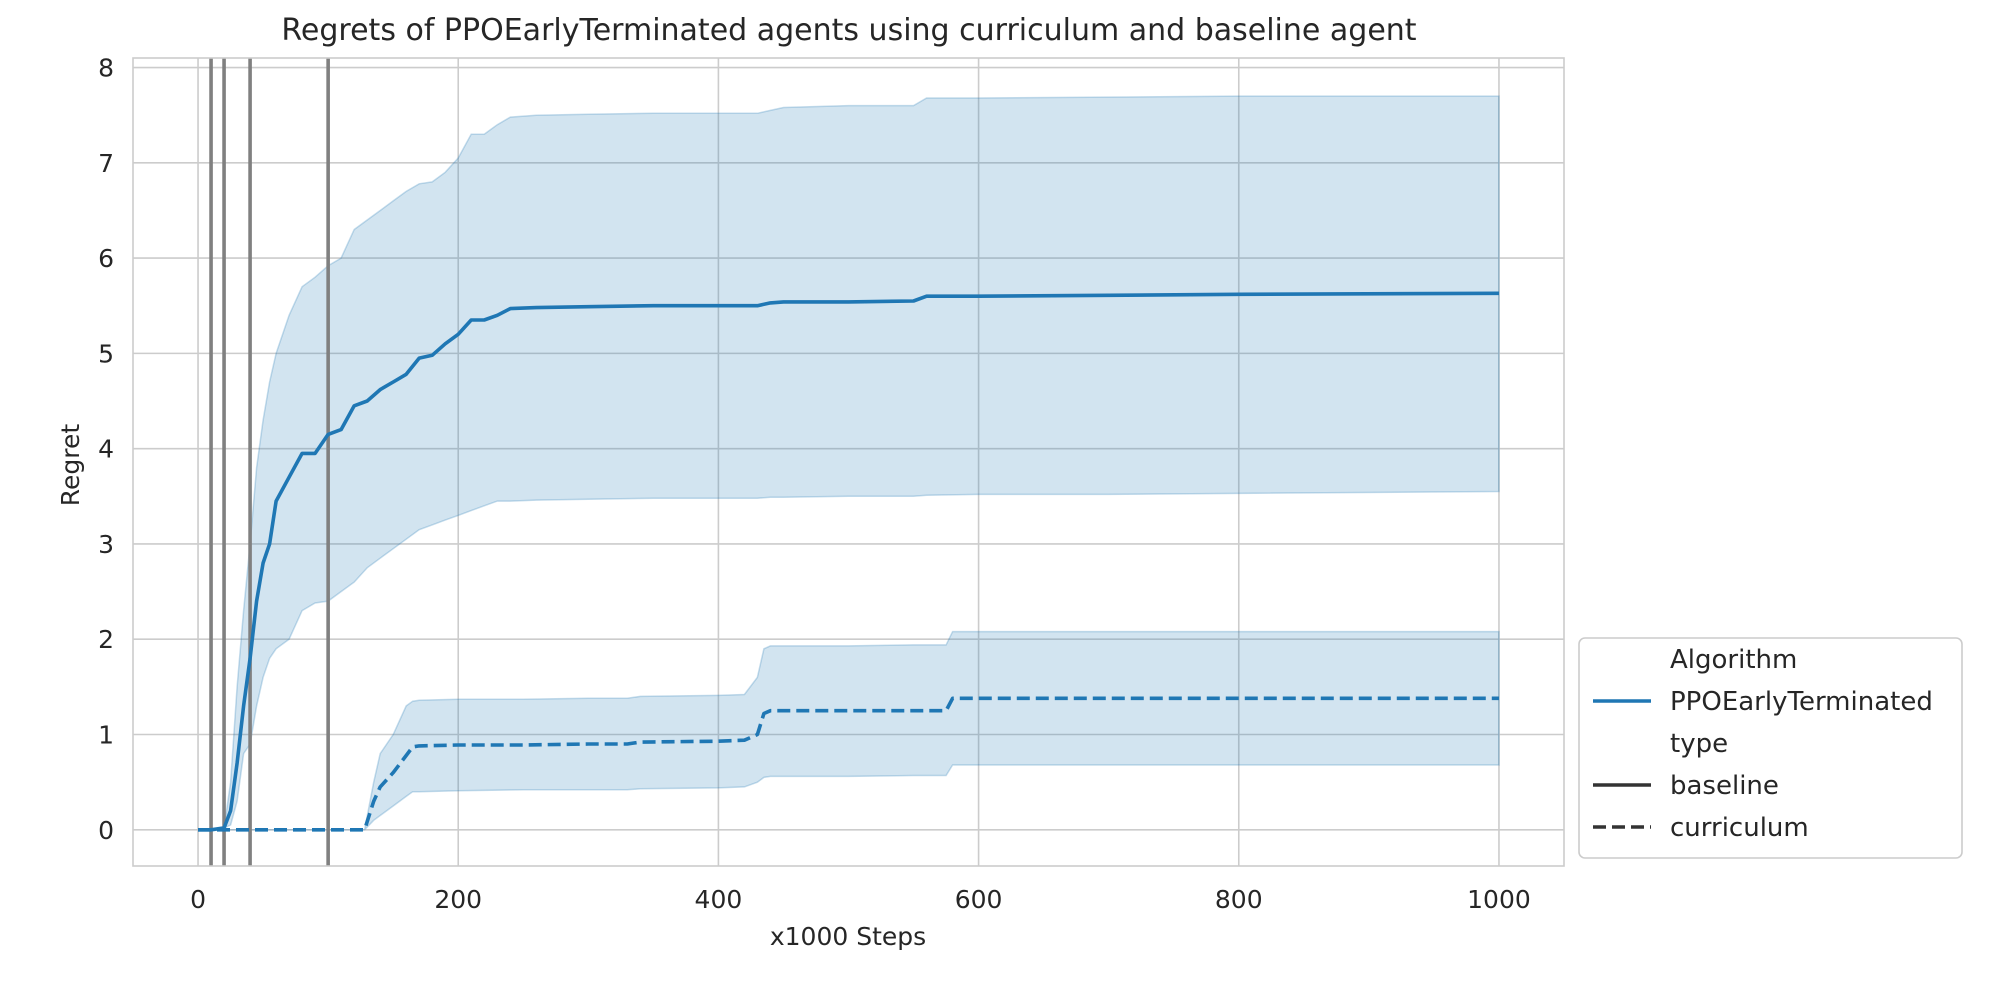  Describe the element at coordinates (106, 68) in the screenshot. I see `y-tick-label: 8` at that location.